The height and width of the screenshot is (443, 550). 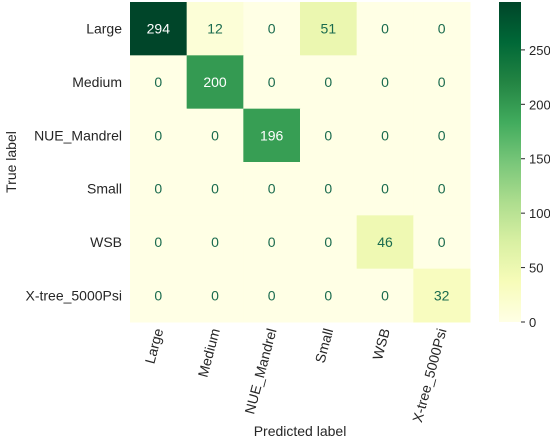 I want to click on colorbar-tick-label: 250, so click(x=539, y=50).